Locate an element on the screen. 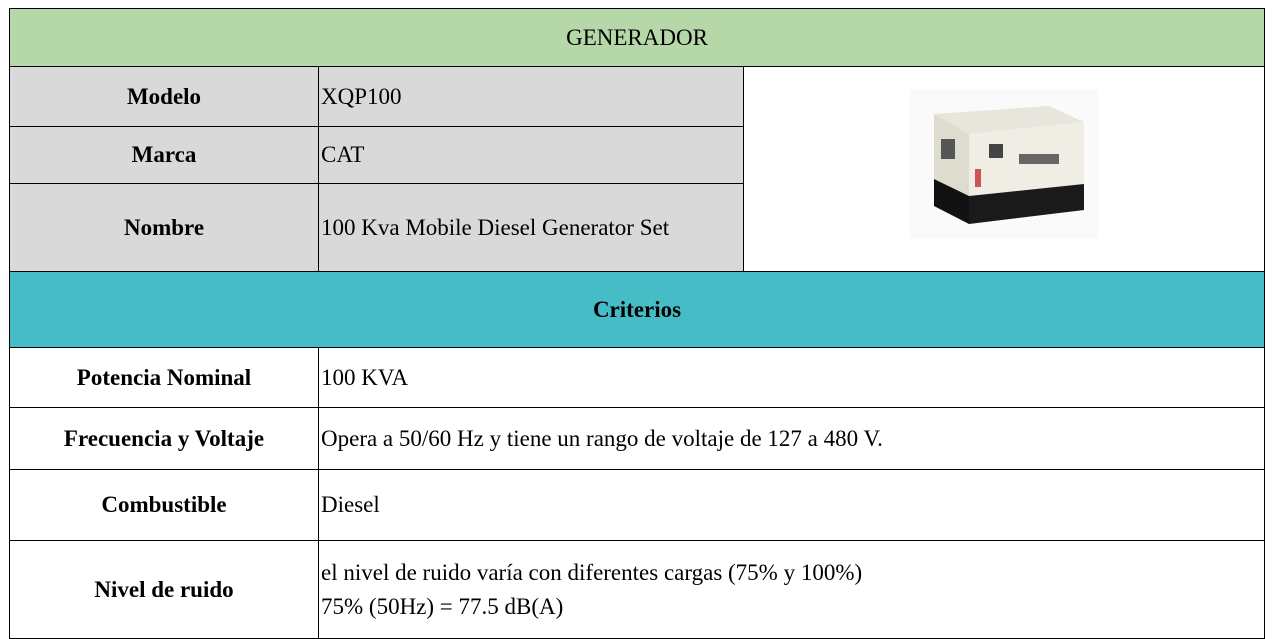 This screenshot has height=639, width=1273. generator-image is located at coordinates (1004, 164).